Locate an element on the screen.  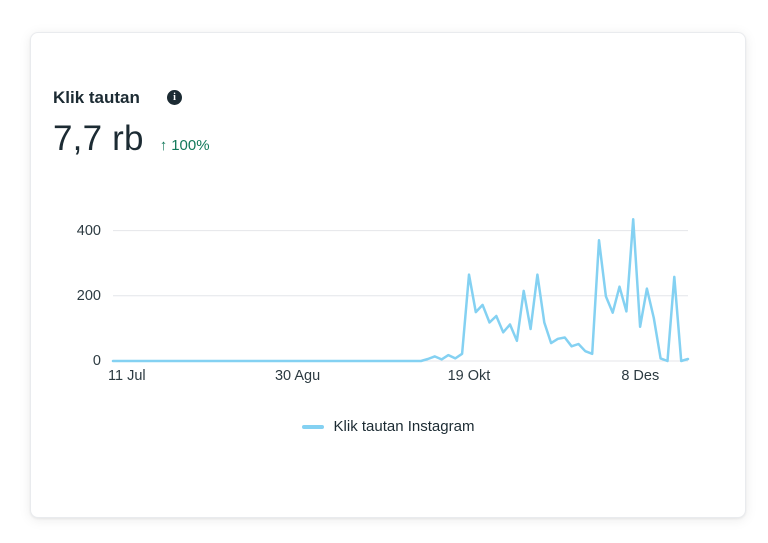
x-axis: 11 Jul 30 Agu 19 Okt 8 Des is located at coordinates (398, 378).